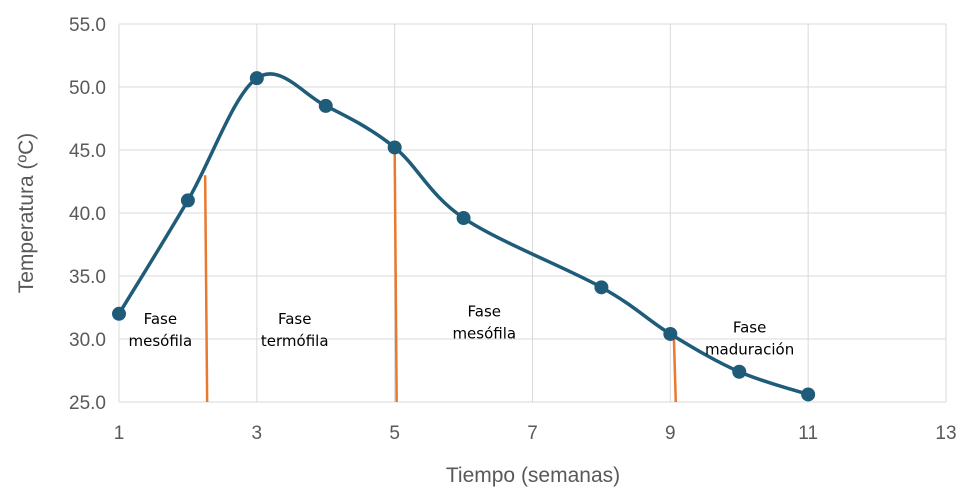  Describe the element at coordinates (87, 25) in the screenshot. I see `y-tick-label: 55.0` at that location.